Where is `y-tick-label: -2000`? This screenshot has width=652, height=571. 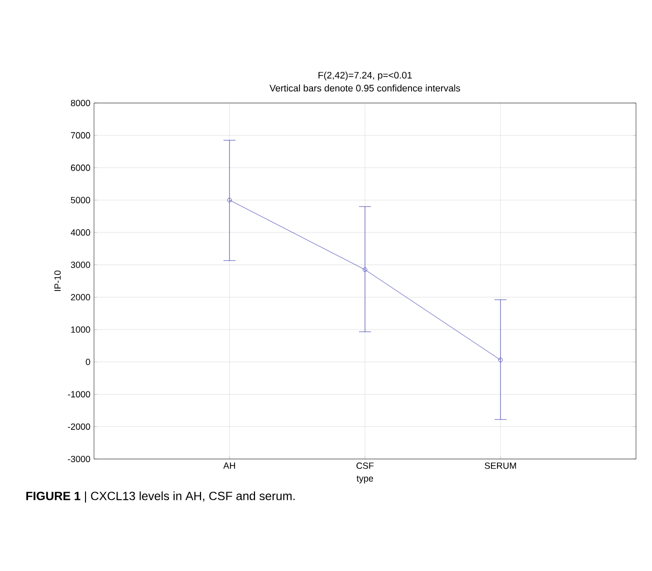
y-tick-label: -2000 is located at coordinates (79, 426).